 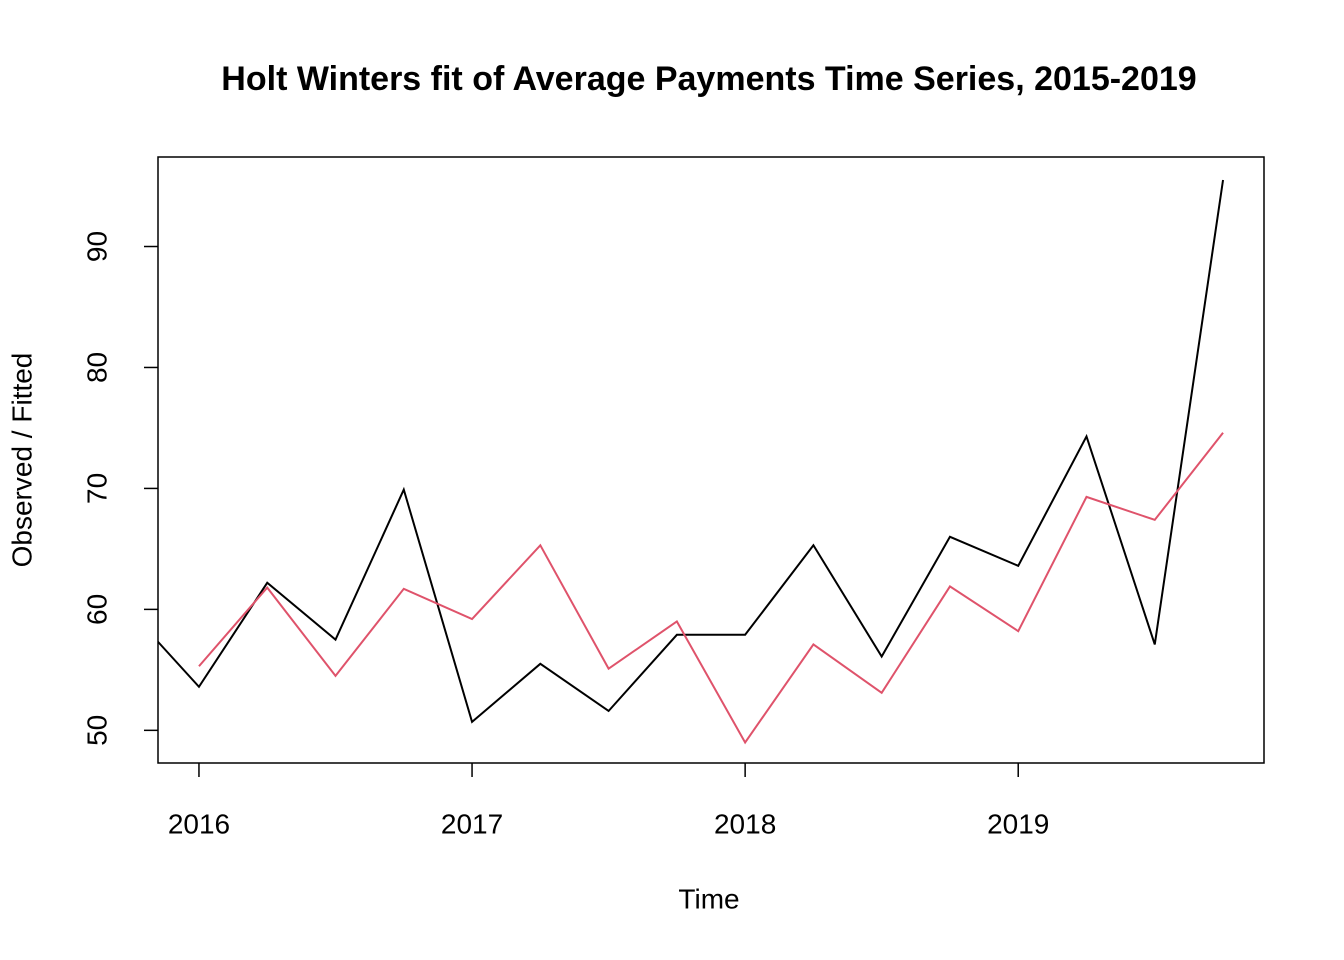 I want to click on x-tick-label: 2016, so click(x=199, y=823).